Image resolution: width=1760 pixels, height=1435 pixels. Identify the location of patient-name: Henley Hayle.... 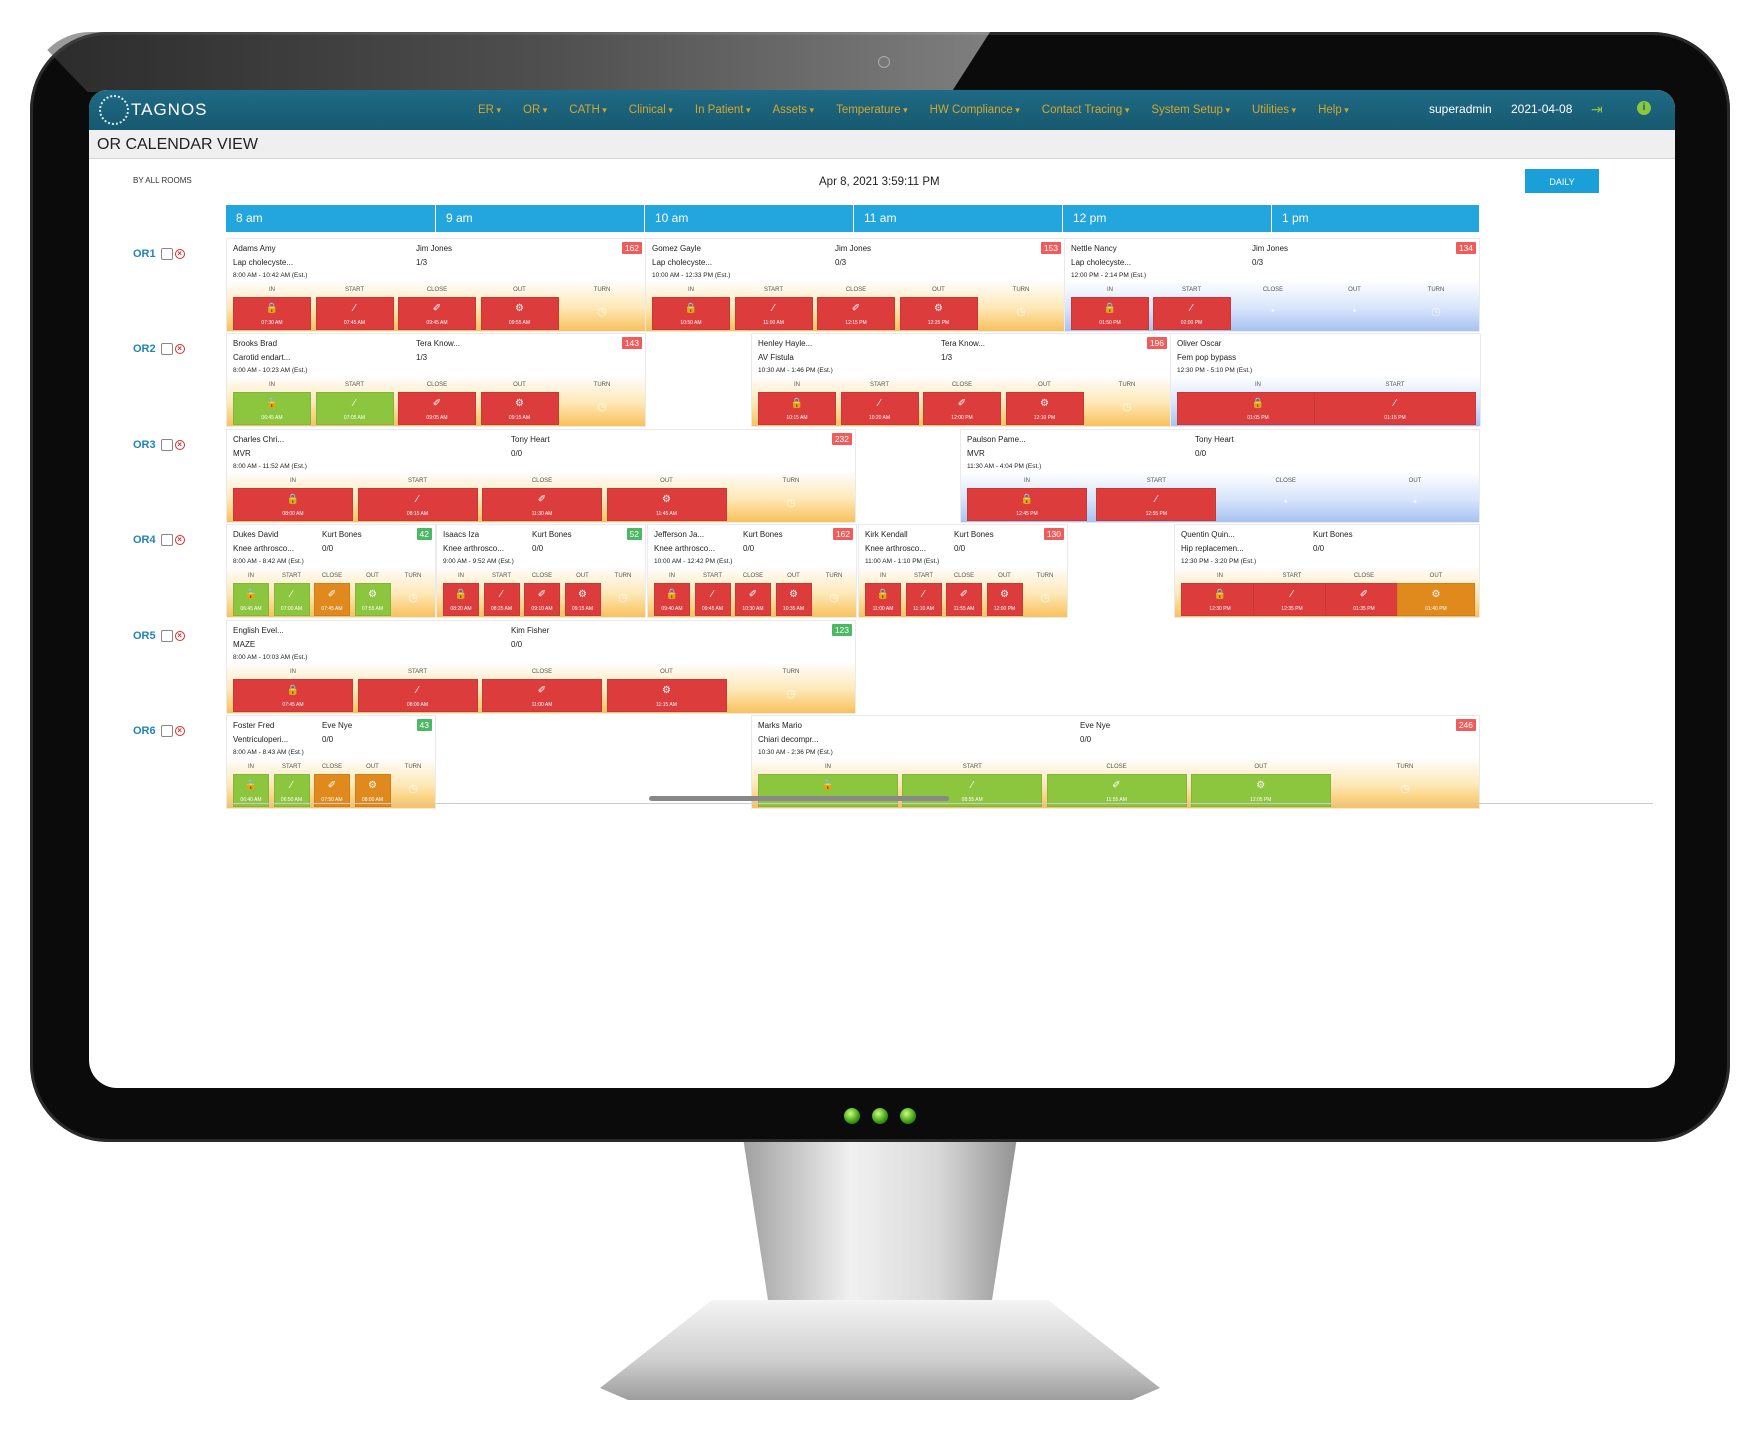
(785, 343).